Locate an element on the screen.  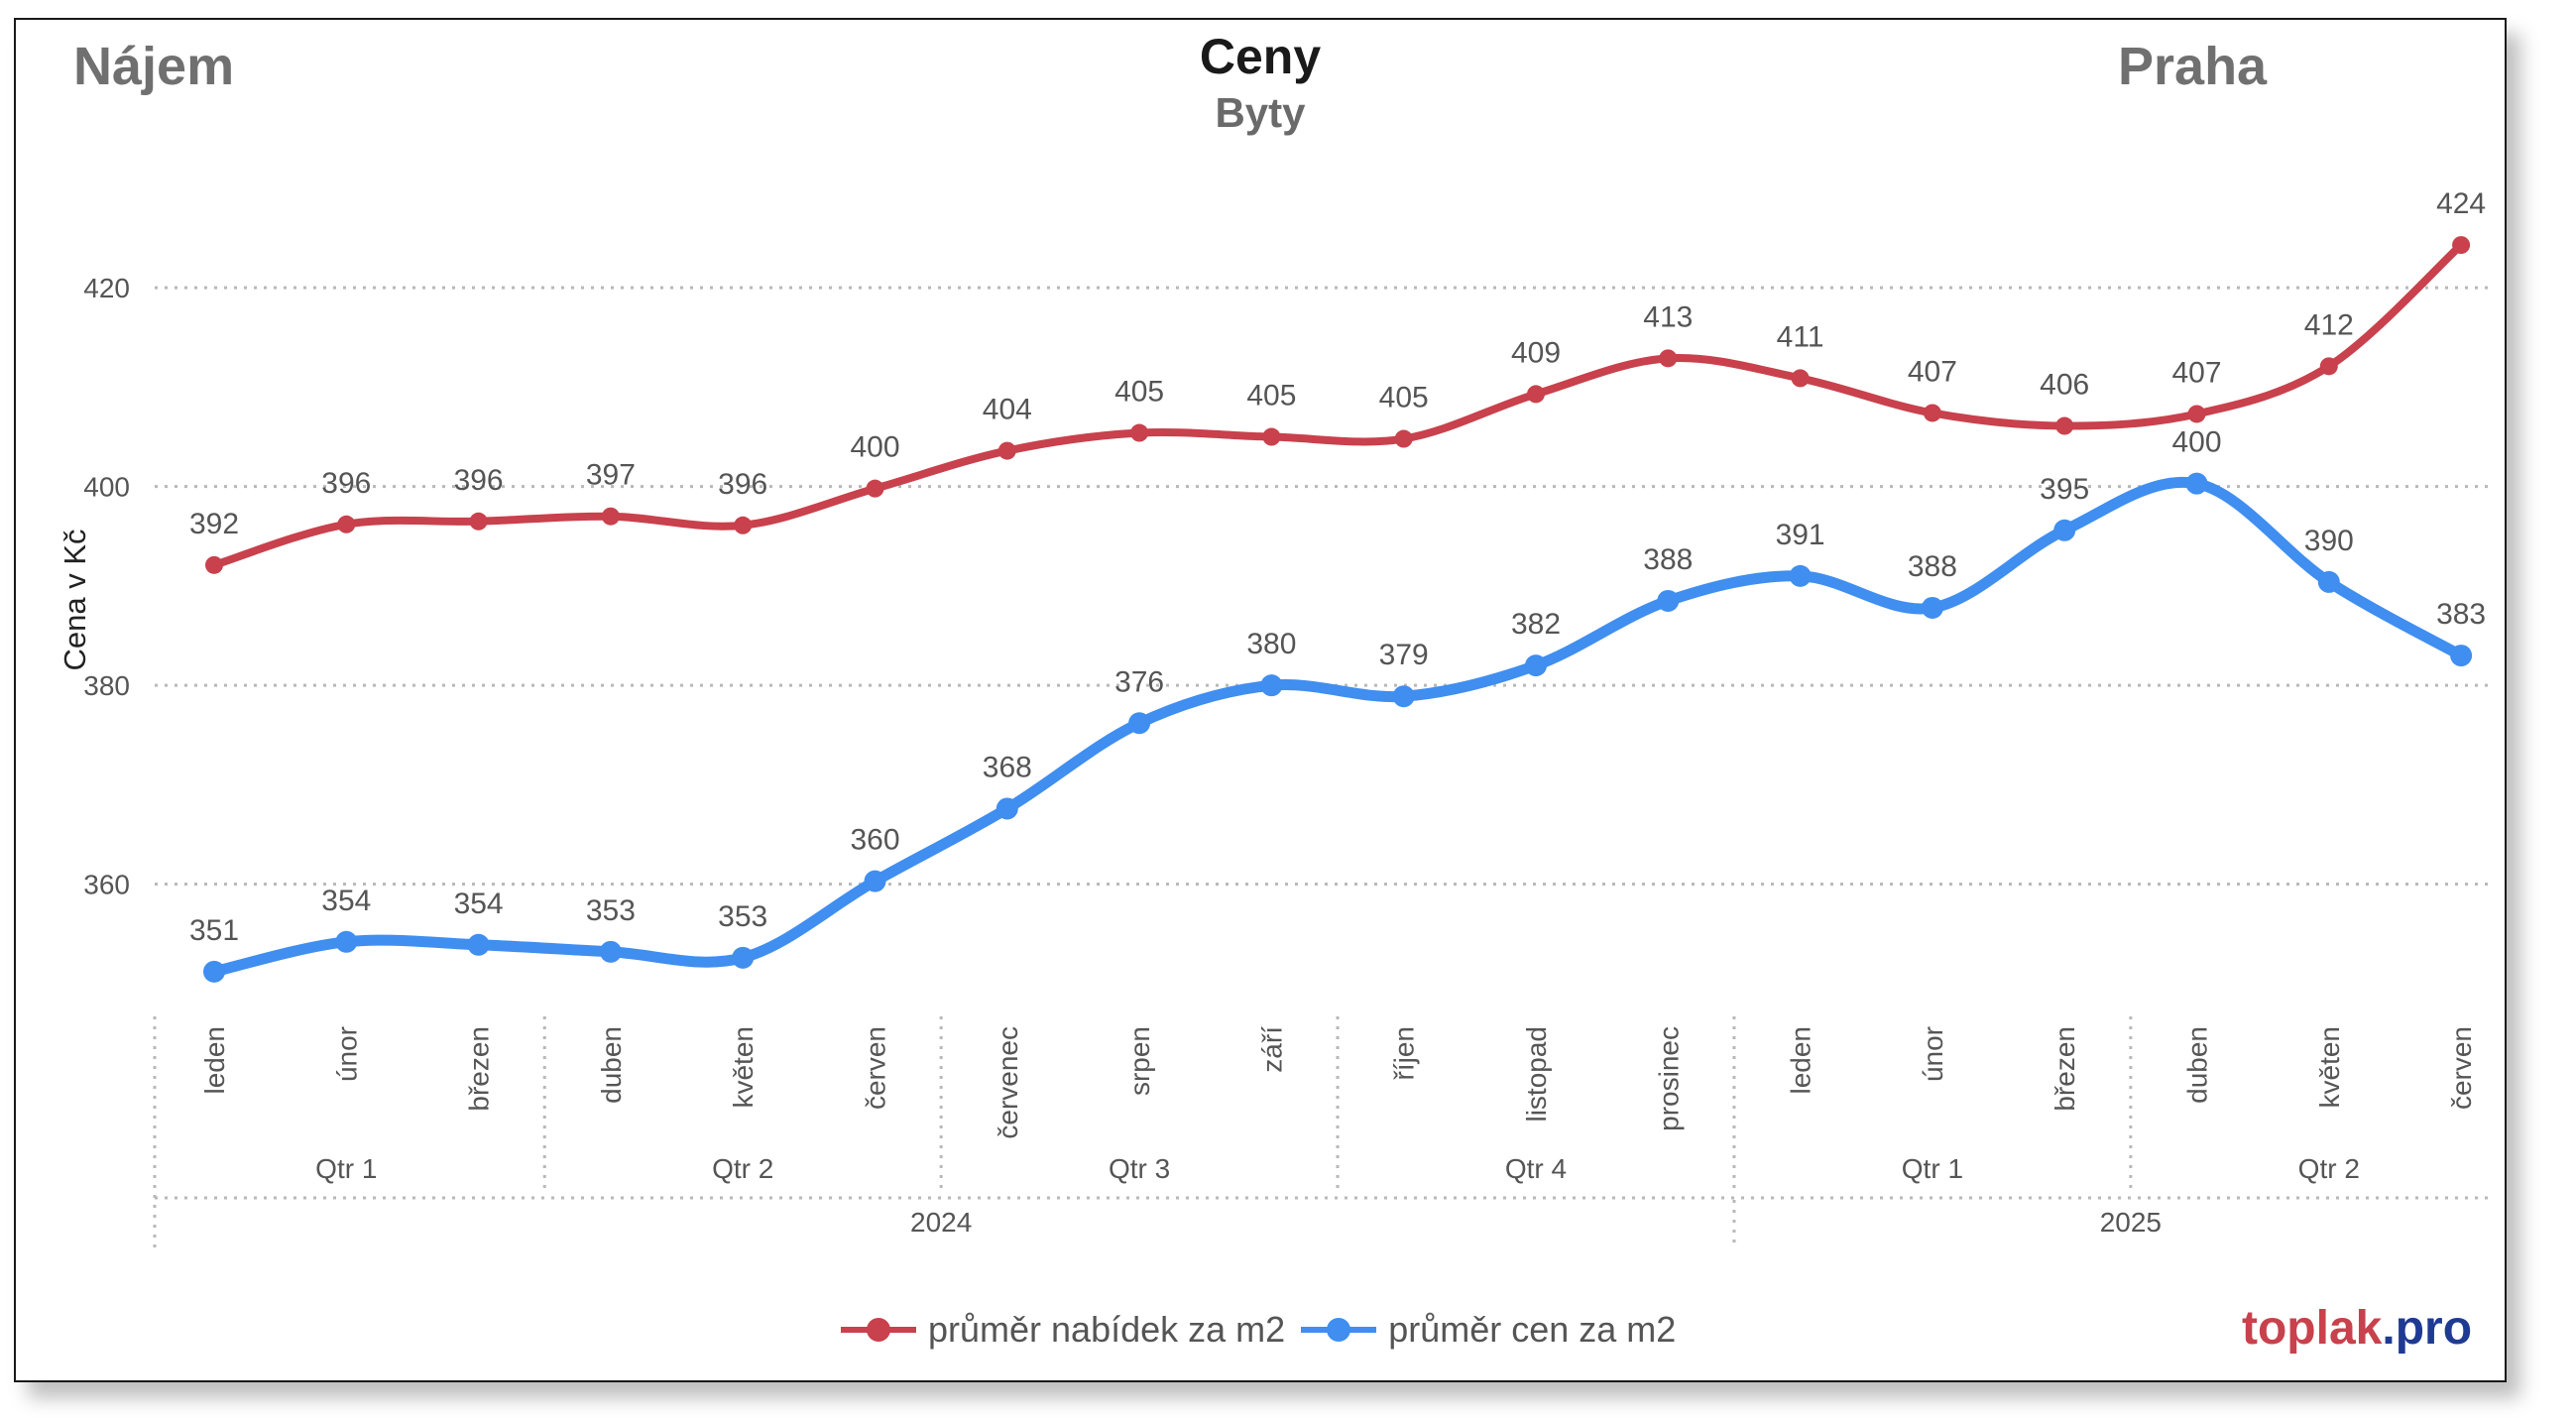
data-label-offers: 397 is located at coordinates (611, 475).